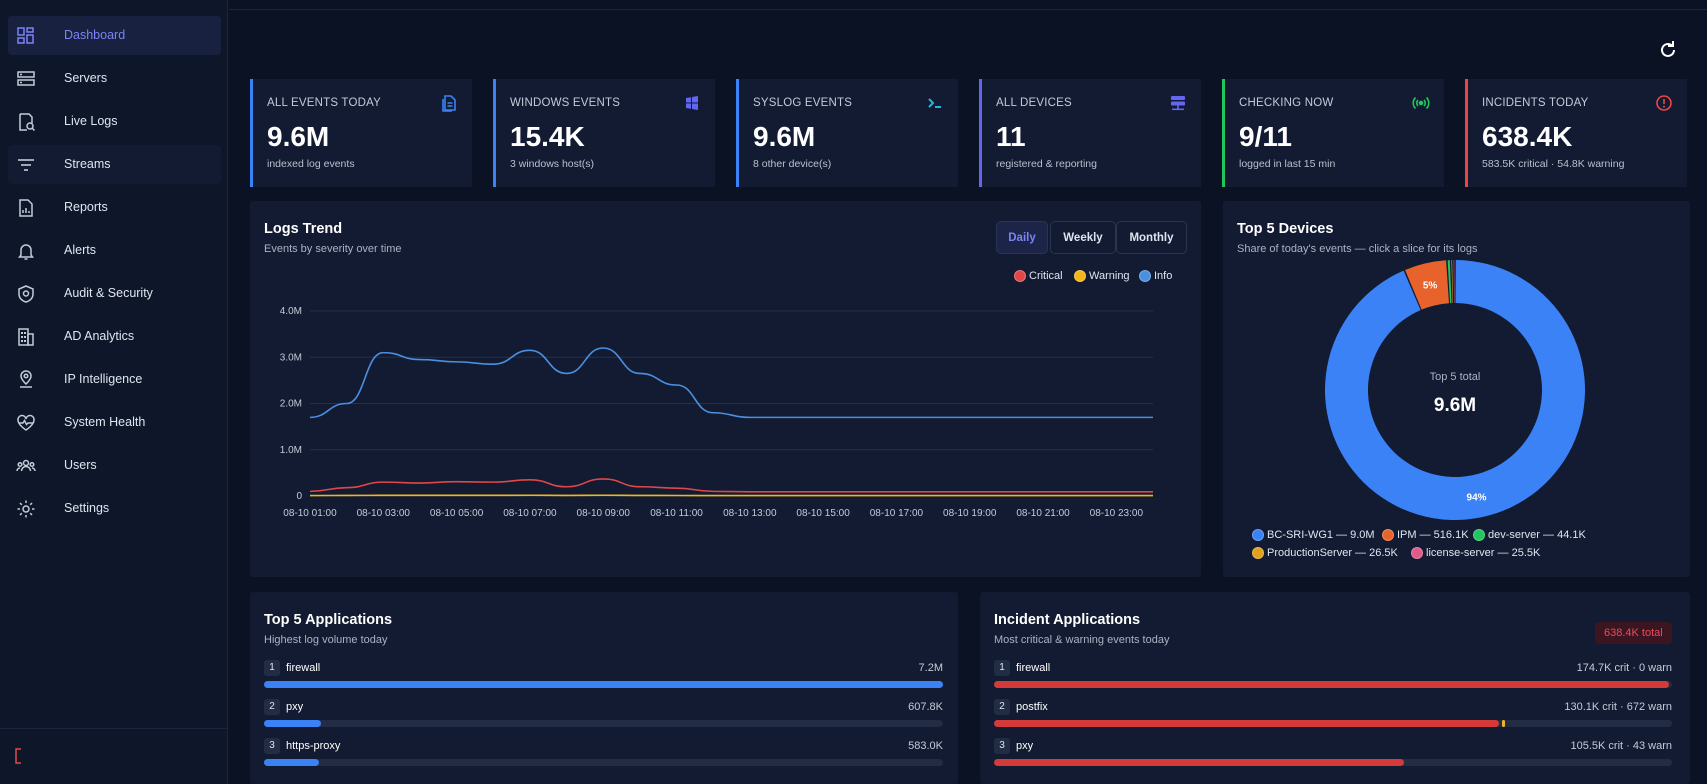 The width and height of the screenshot is (1707, 784). Describe the element at coordinates (1155, 276) in the screenshot. I see `legend-info: Info` at that location.